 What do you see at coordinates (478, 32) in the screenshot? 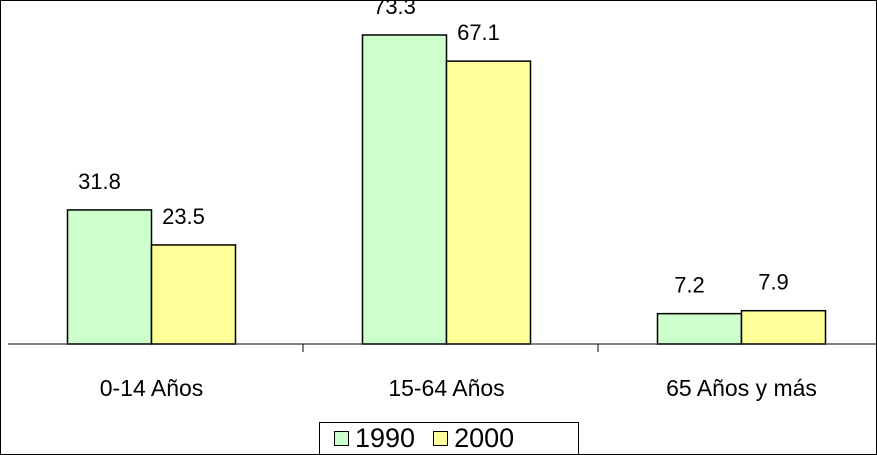
I see `data-label-2000-1: 67.1` at bounding box center [478, 32].